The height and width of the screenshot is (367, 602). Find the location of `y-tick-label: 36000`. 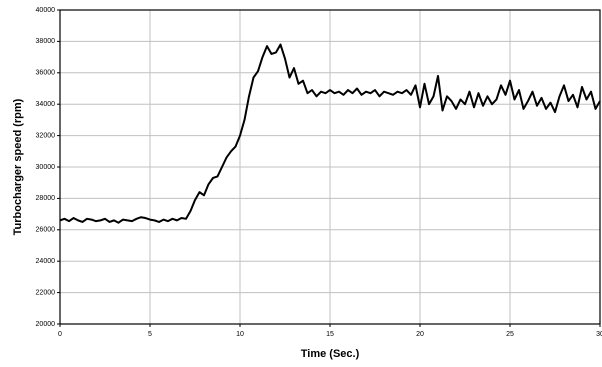

y-tick-label: 36000 is located at coordinates (46, 73).